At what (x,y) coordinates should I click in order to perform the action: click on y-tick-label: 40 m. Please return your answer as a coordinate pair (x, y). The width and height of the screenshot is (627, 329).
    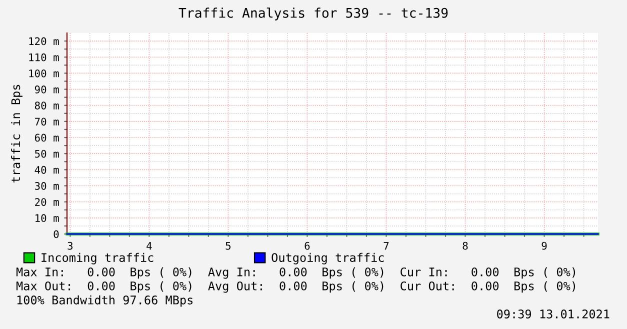
    Looking at the image, I should click on (46, 170).